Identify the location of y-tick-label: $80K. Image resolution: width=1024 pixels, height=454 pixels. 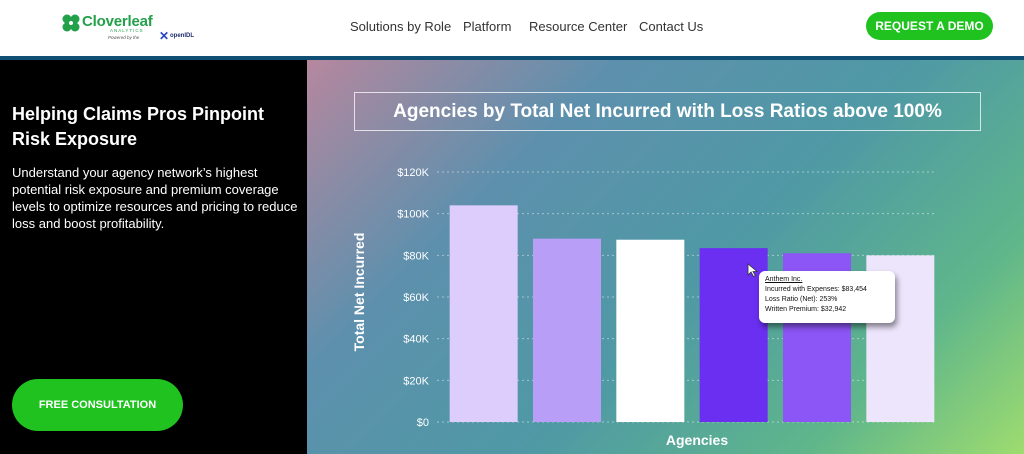
(416, 256).